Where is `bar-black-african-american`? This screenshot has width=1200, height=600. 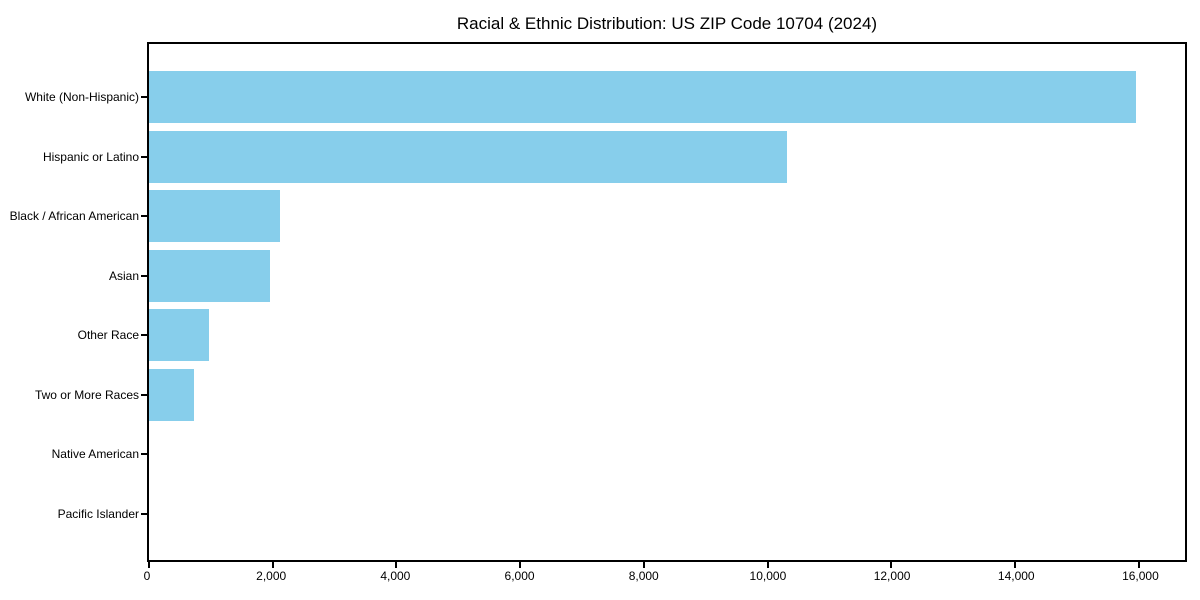
bar-black-african-american is located at coordinates (214, 216).